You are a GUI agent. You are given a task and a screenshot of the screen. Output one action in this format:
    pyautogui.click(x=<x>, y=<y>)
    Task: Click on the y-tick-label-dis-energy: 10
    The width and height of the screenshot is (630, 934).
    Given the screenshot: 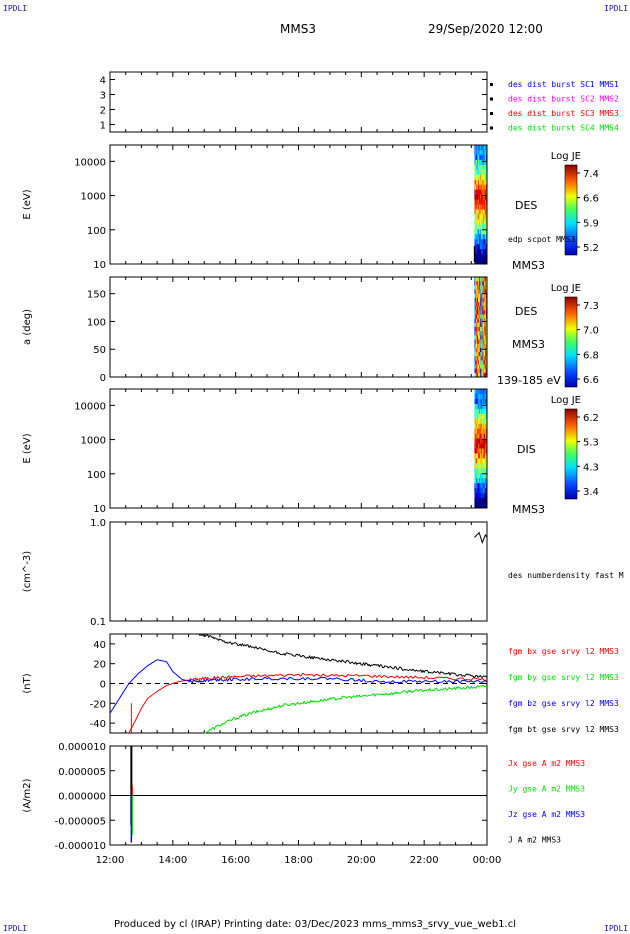 What is the action you would take?
    pyautogui.click(x=99, y=509)
    